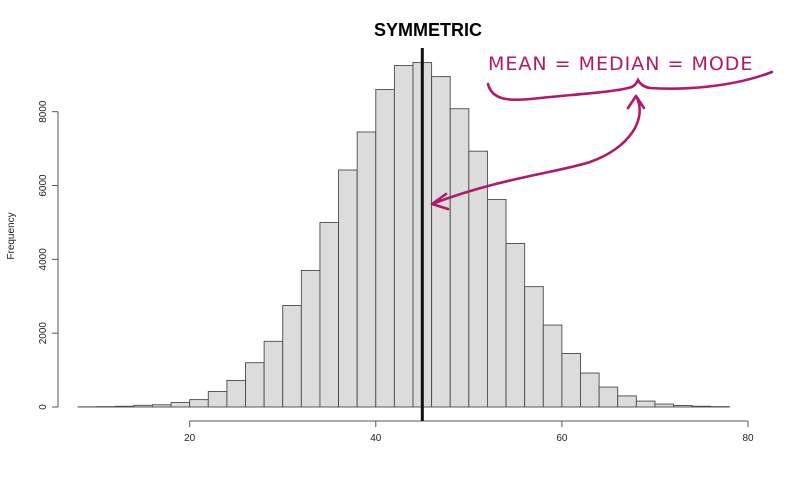 This screenshot has height=480, width=800. Describe the element at coordinates (376, 438) in the screenshot. I see `x-tick-label: 40` at that location.